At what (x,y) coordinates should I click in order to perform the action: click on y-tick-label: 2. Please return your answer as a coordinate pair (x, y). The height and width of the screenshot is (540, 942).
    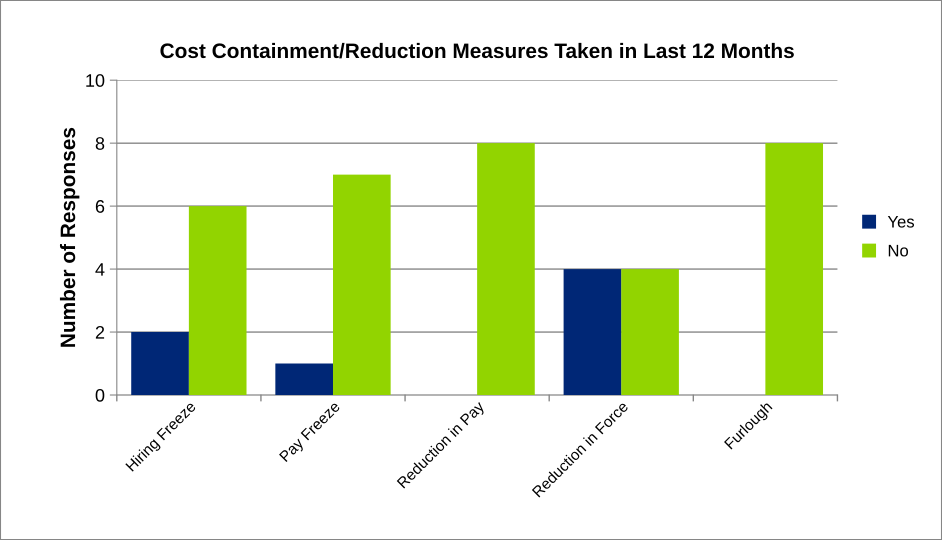
    Looking at the image, I should click on (100, 332).